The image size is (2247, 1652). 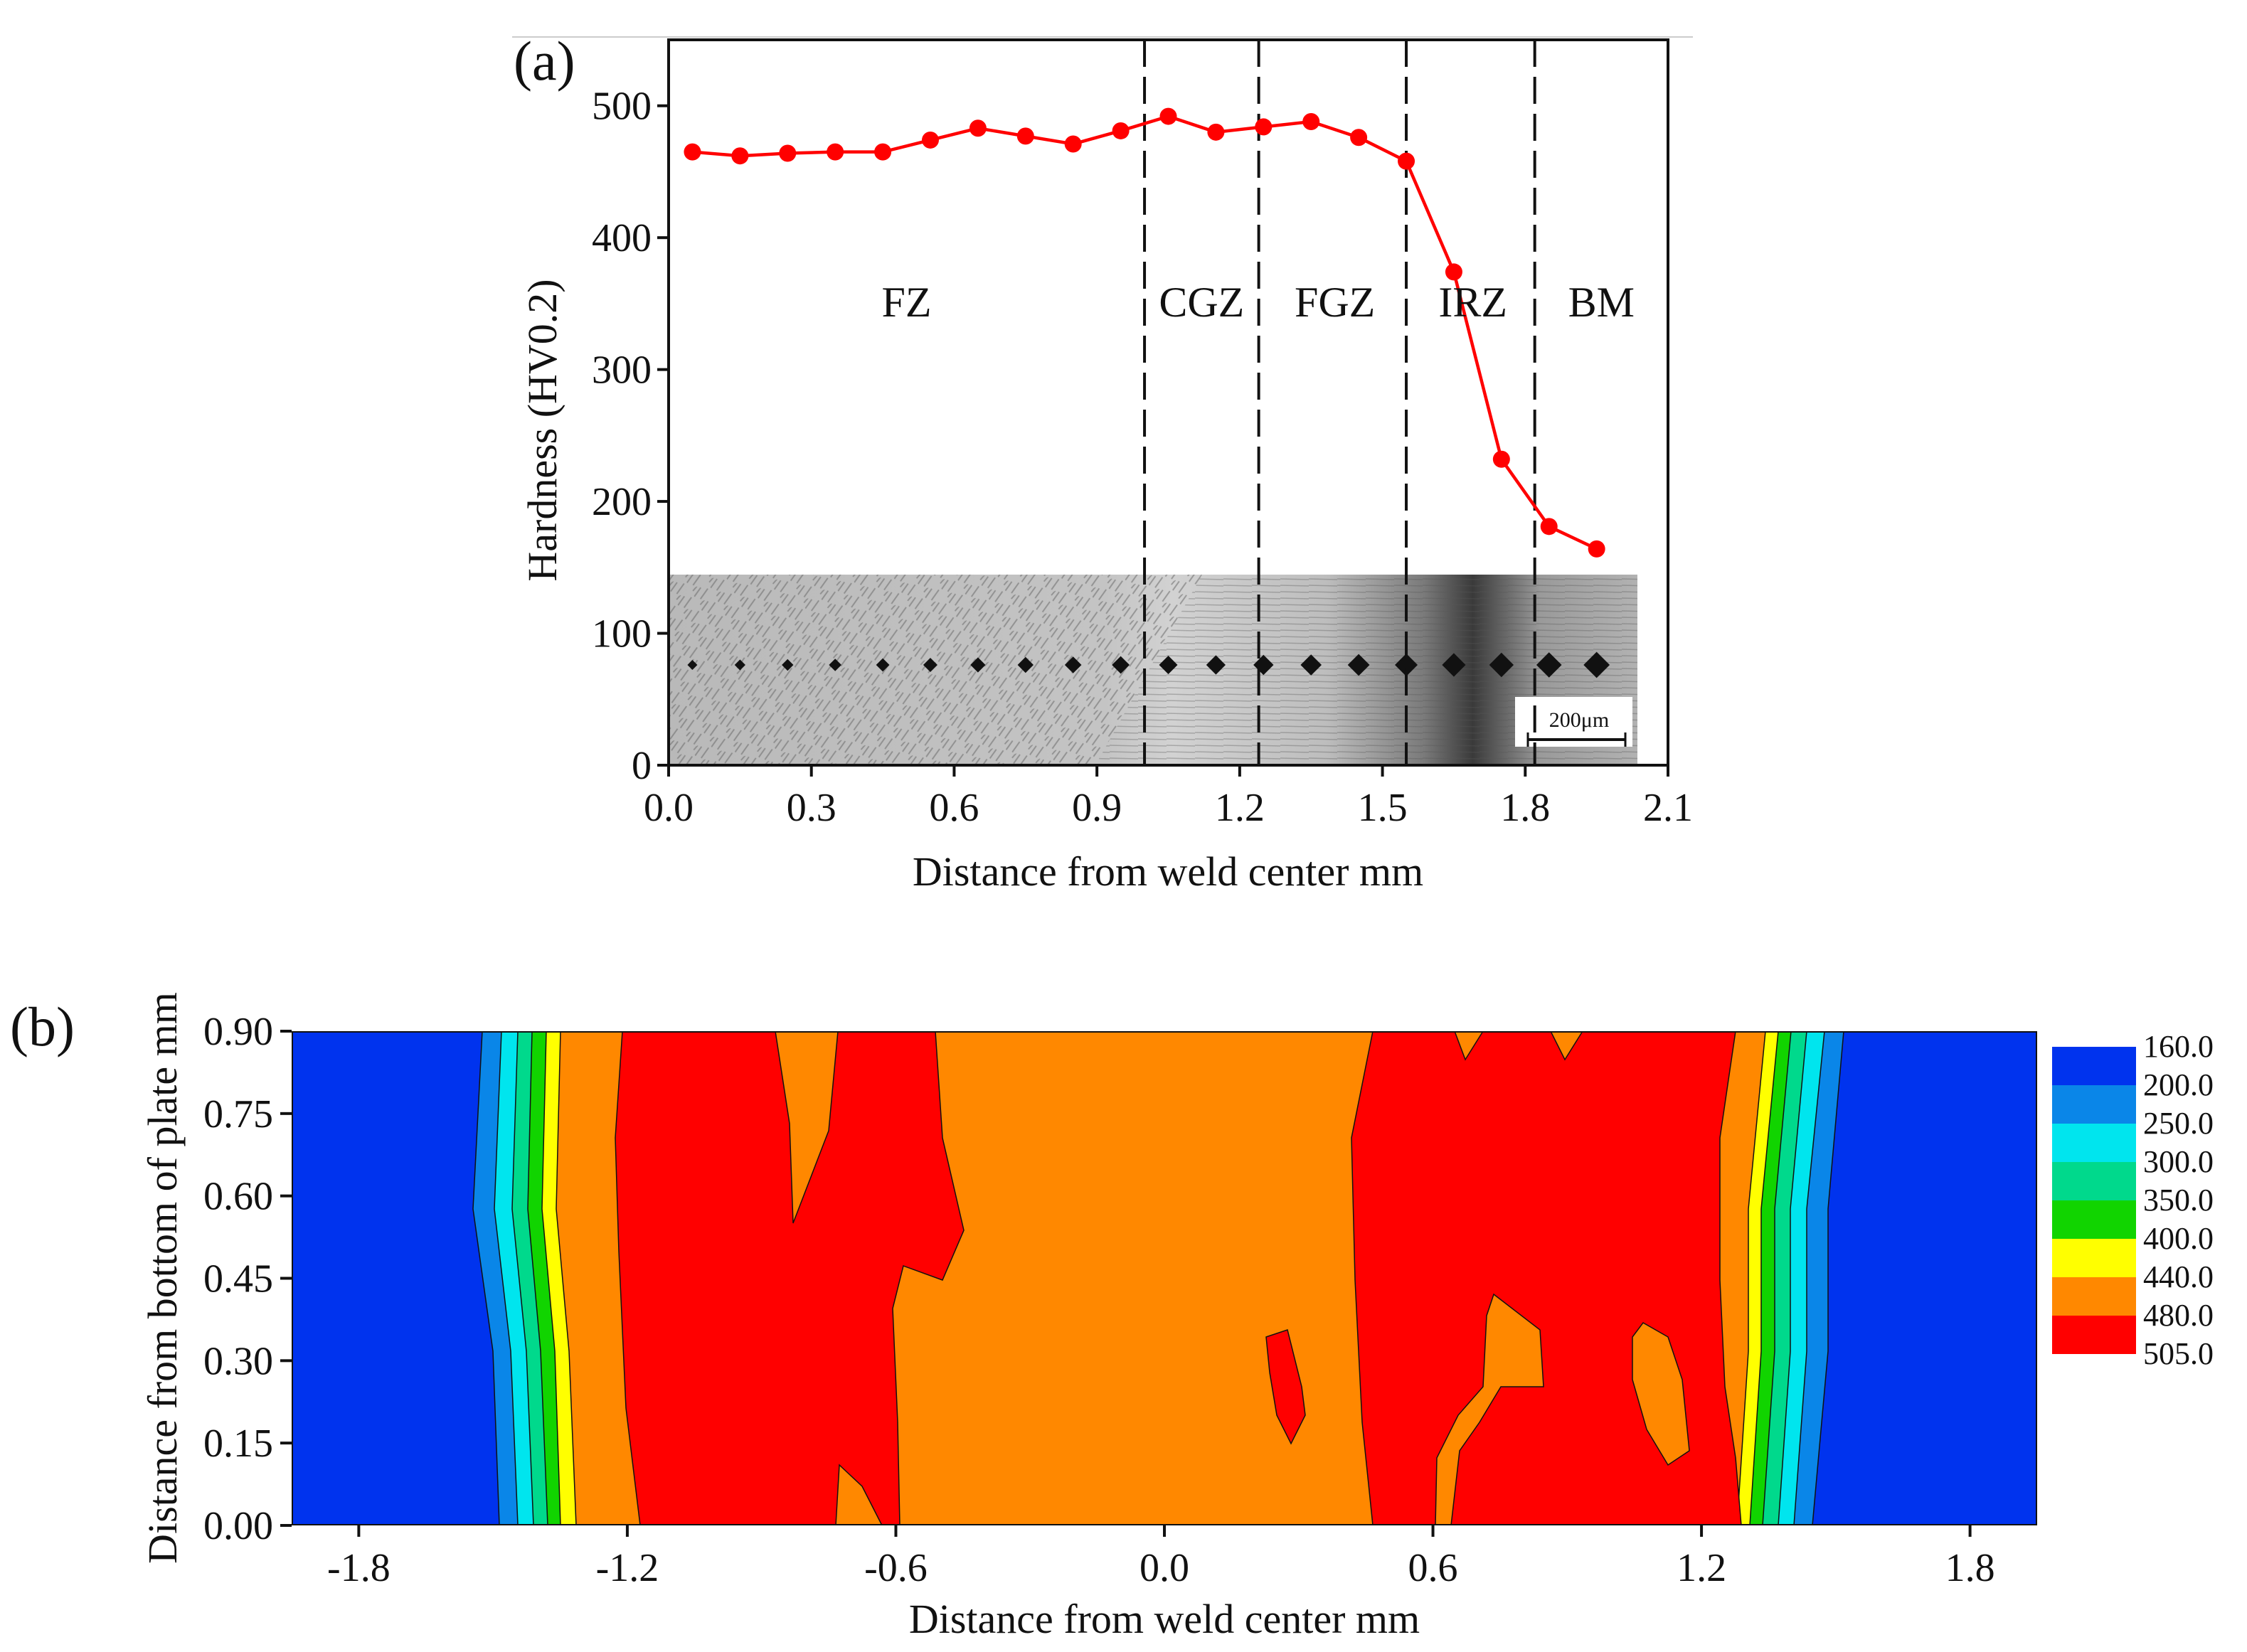 What do you see at coordinates (1258, 302) in the screenshot?
I see `zone-labels: FZ CGZ FGZ IRZ BM` at bounding box center [1258, 302].